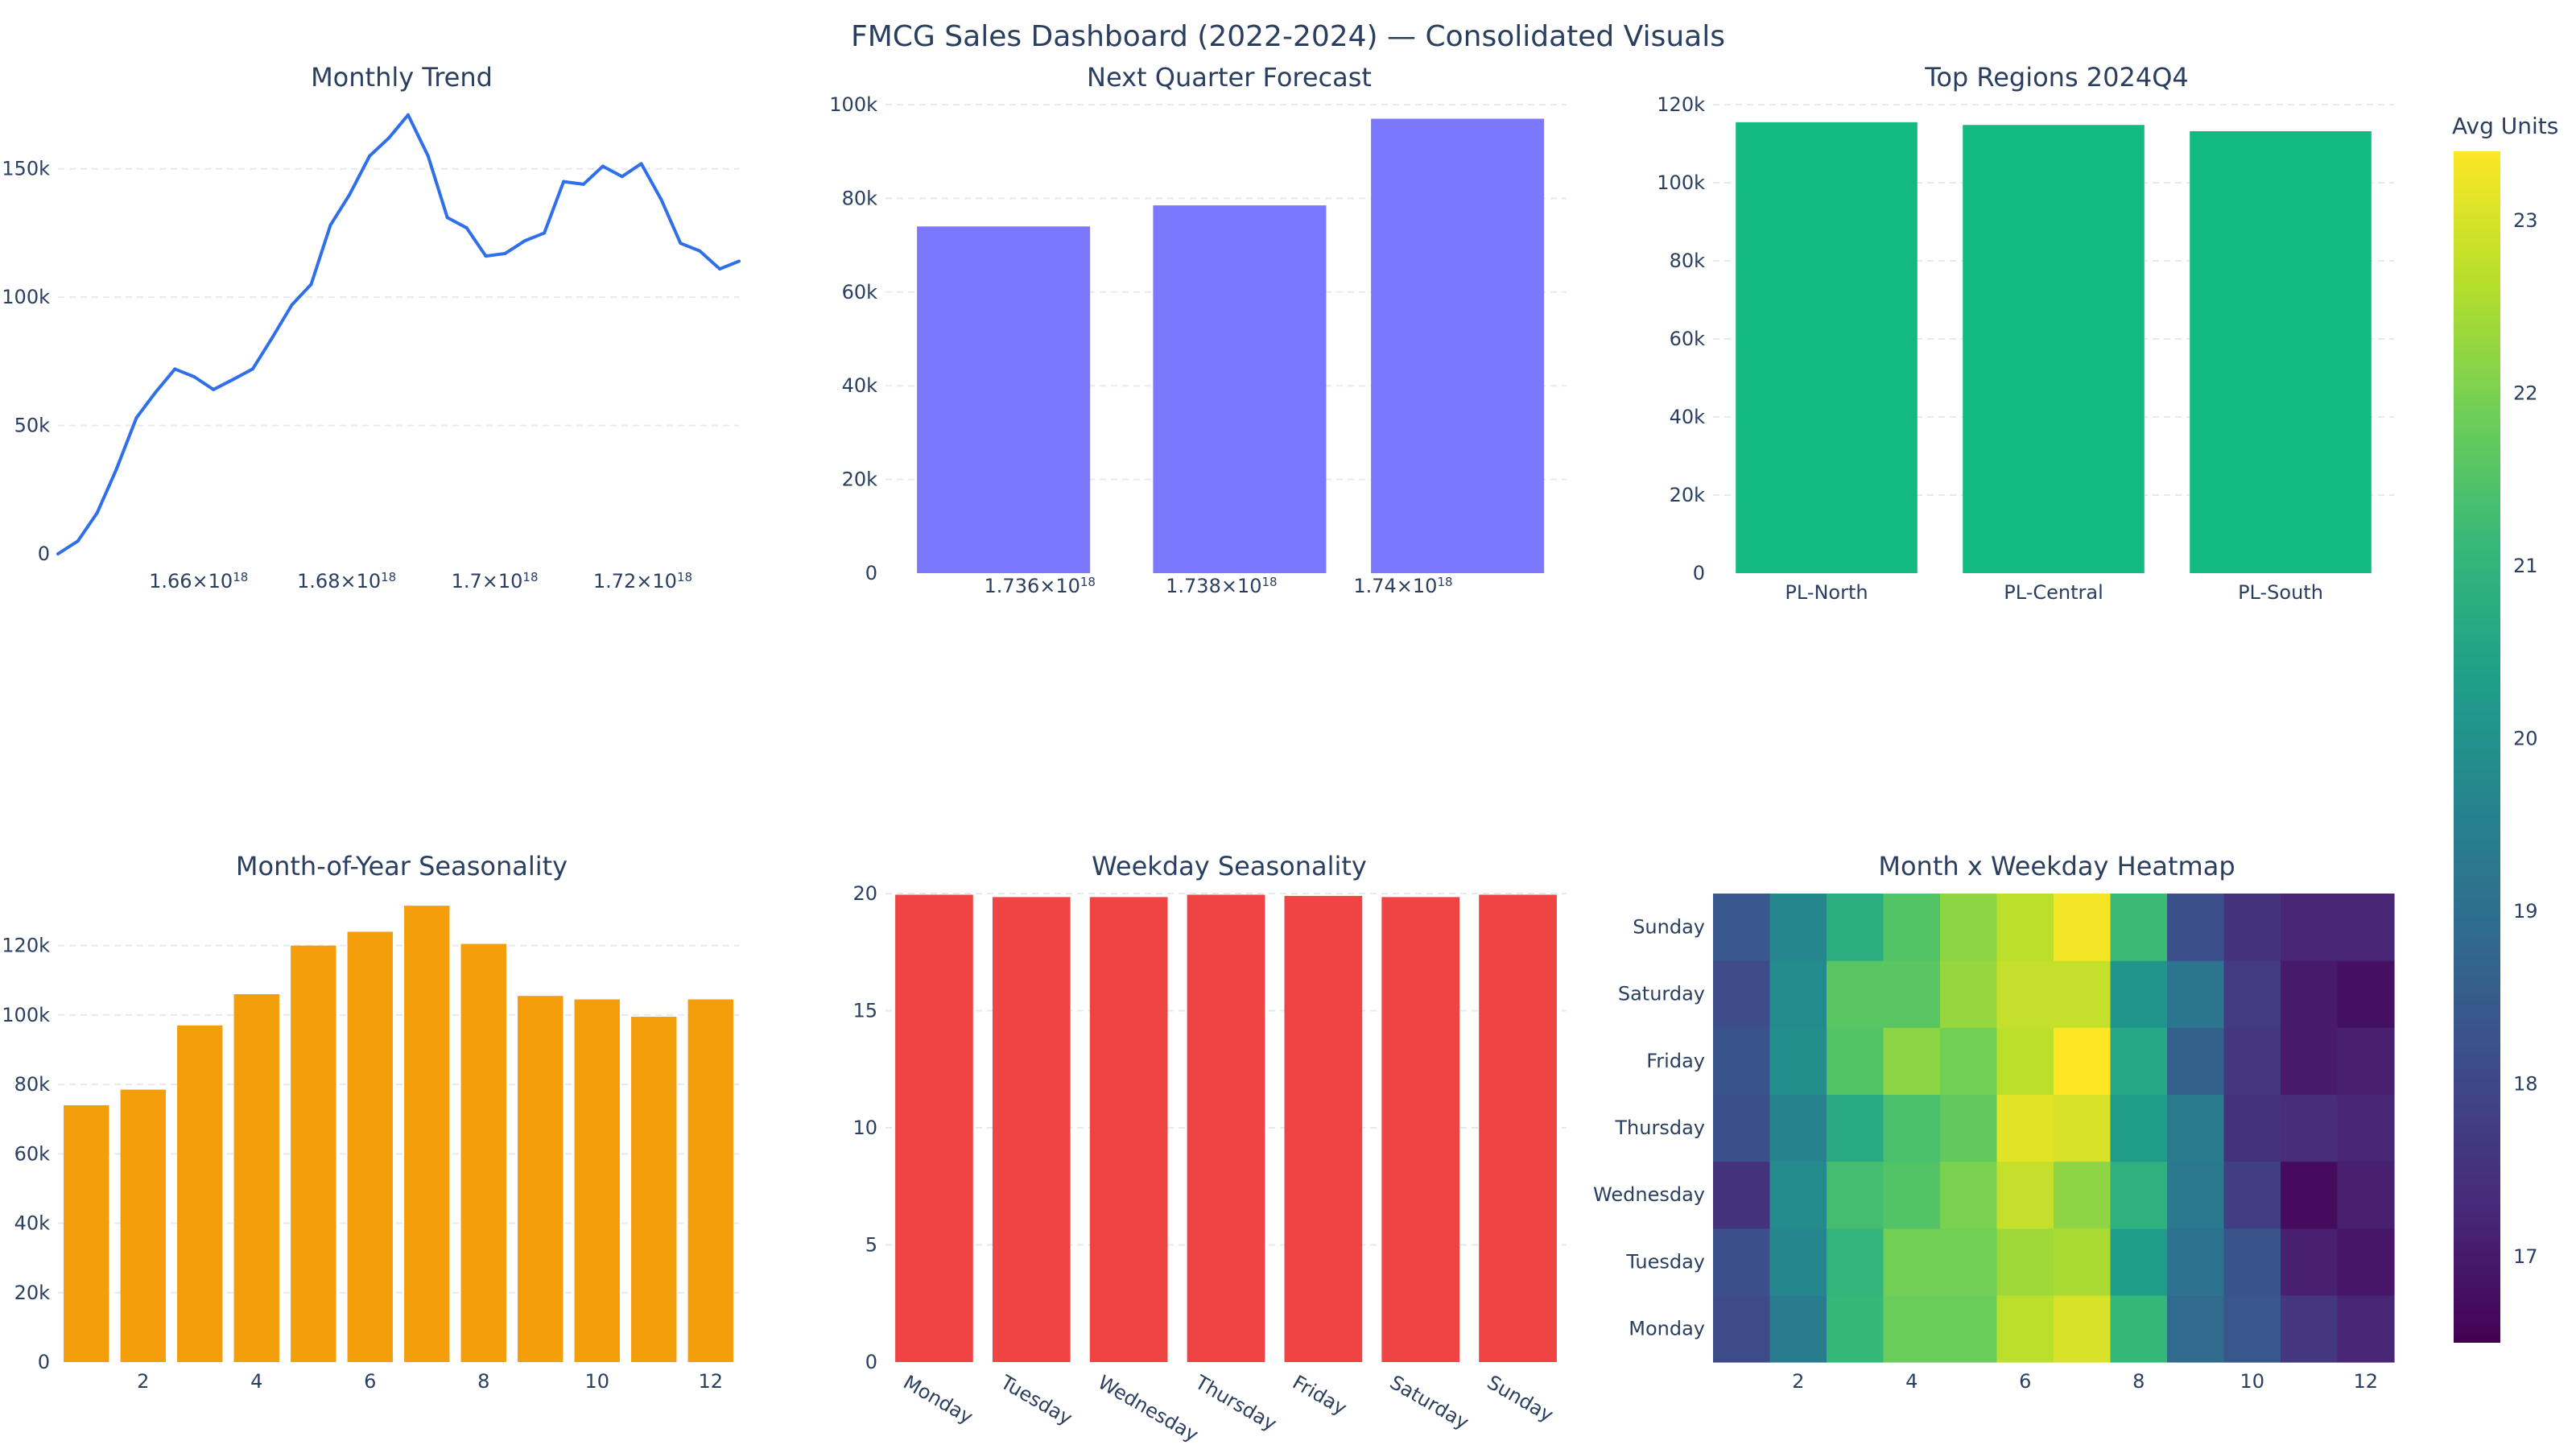 The height and width of the screenshot is (1449, 2576). I want to click on forecast-x-tick-label: 1.738×1018, so click(1221, 586).